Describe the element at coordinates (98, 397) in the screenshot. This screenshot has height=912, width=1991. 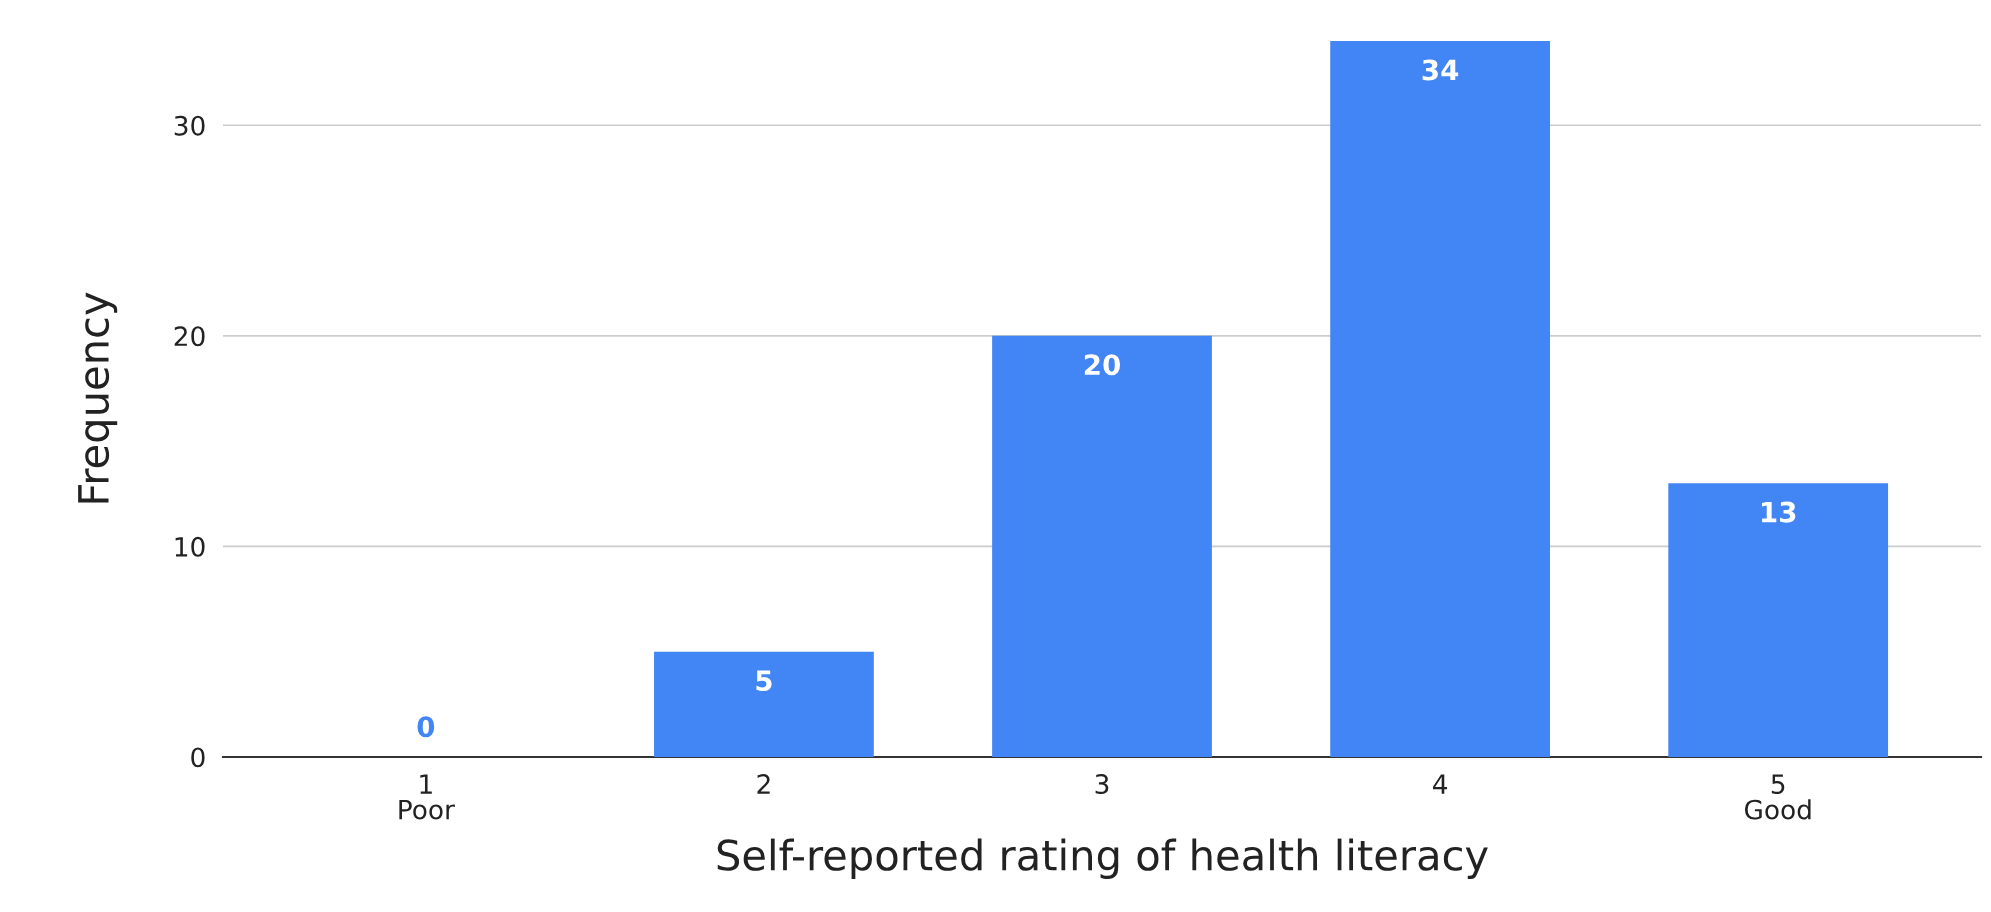
I see `y-axis-title: Frequency` at that location.